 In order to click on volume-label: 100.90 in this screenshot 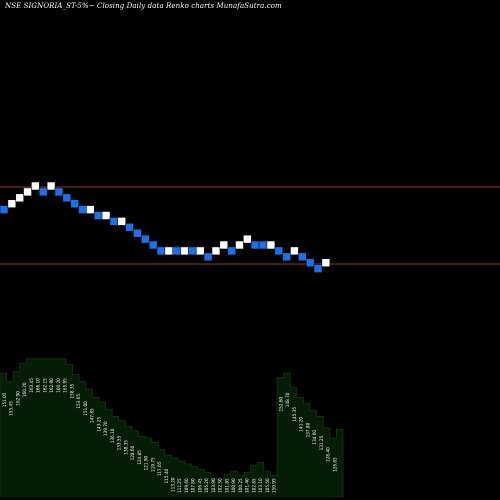, I will do `click(233, 485)`.